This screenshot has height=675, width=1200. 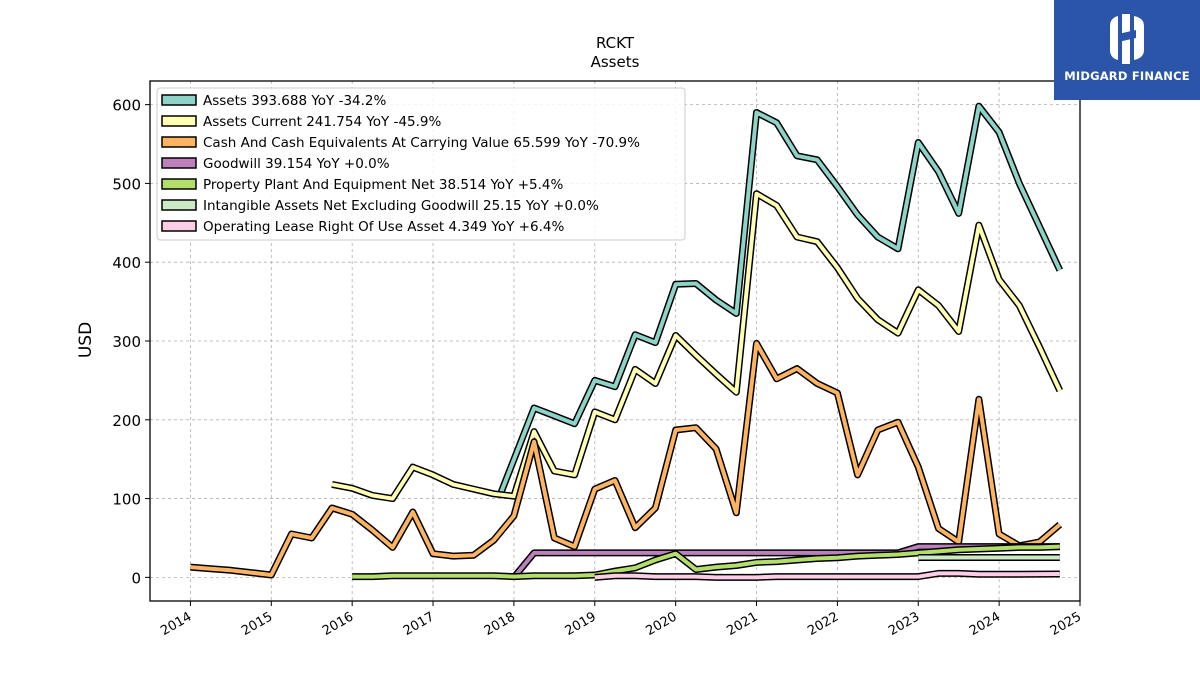 I want to click on x-tick-label: 2024, so click(x=985, y=624).